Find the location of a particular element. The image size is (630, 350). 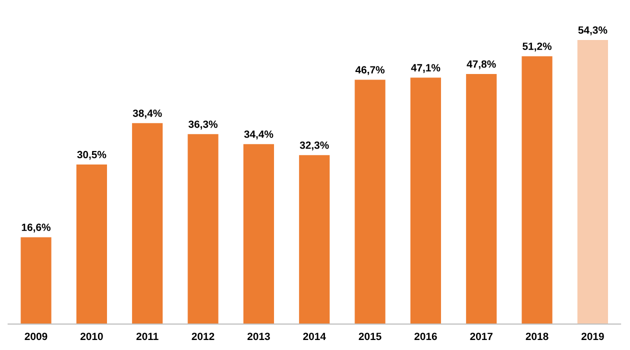

x-tick-label: 2014 is located at coordinates (314, 336).